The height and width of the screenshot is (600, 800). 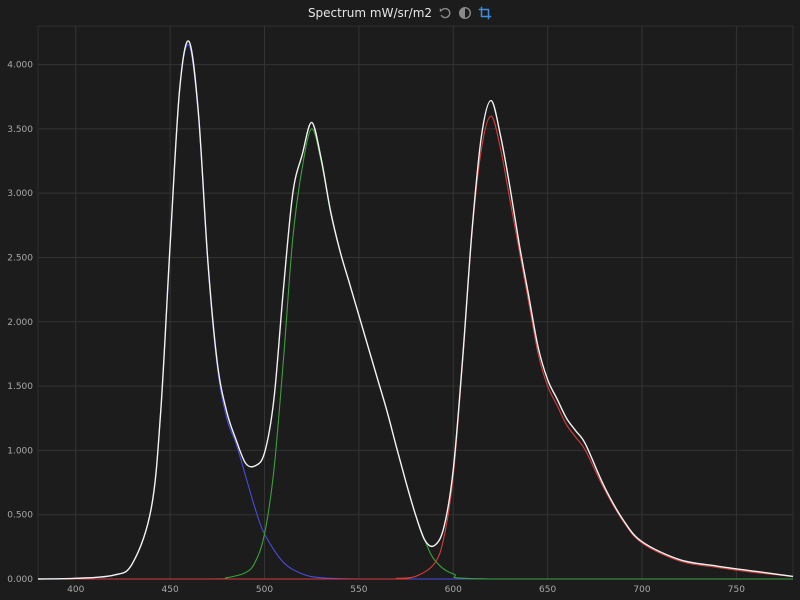 I want to click on chart-title: Spectrum mW/sr/m2, so click(x=370, y=13).